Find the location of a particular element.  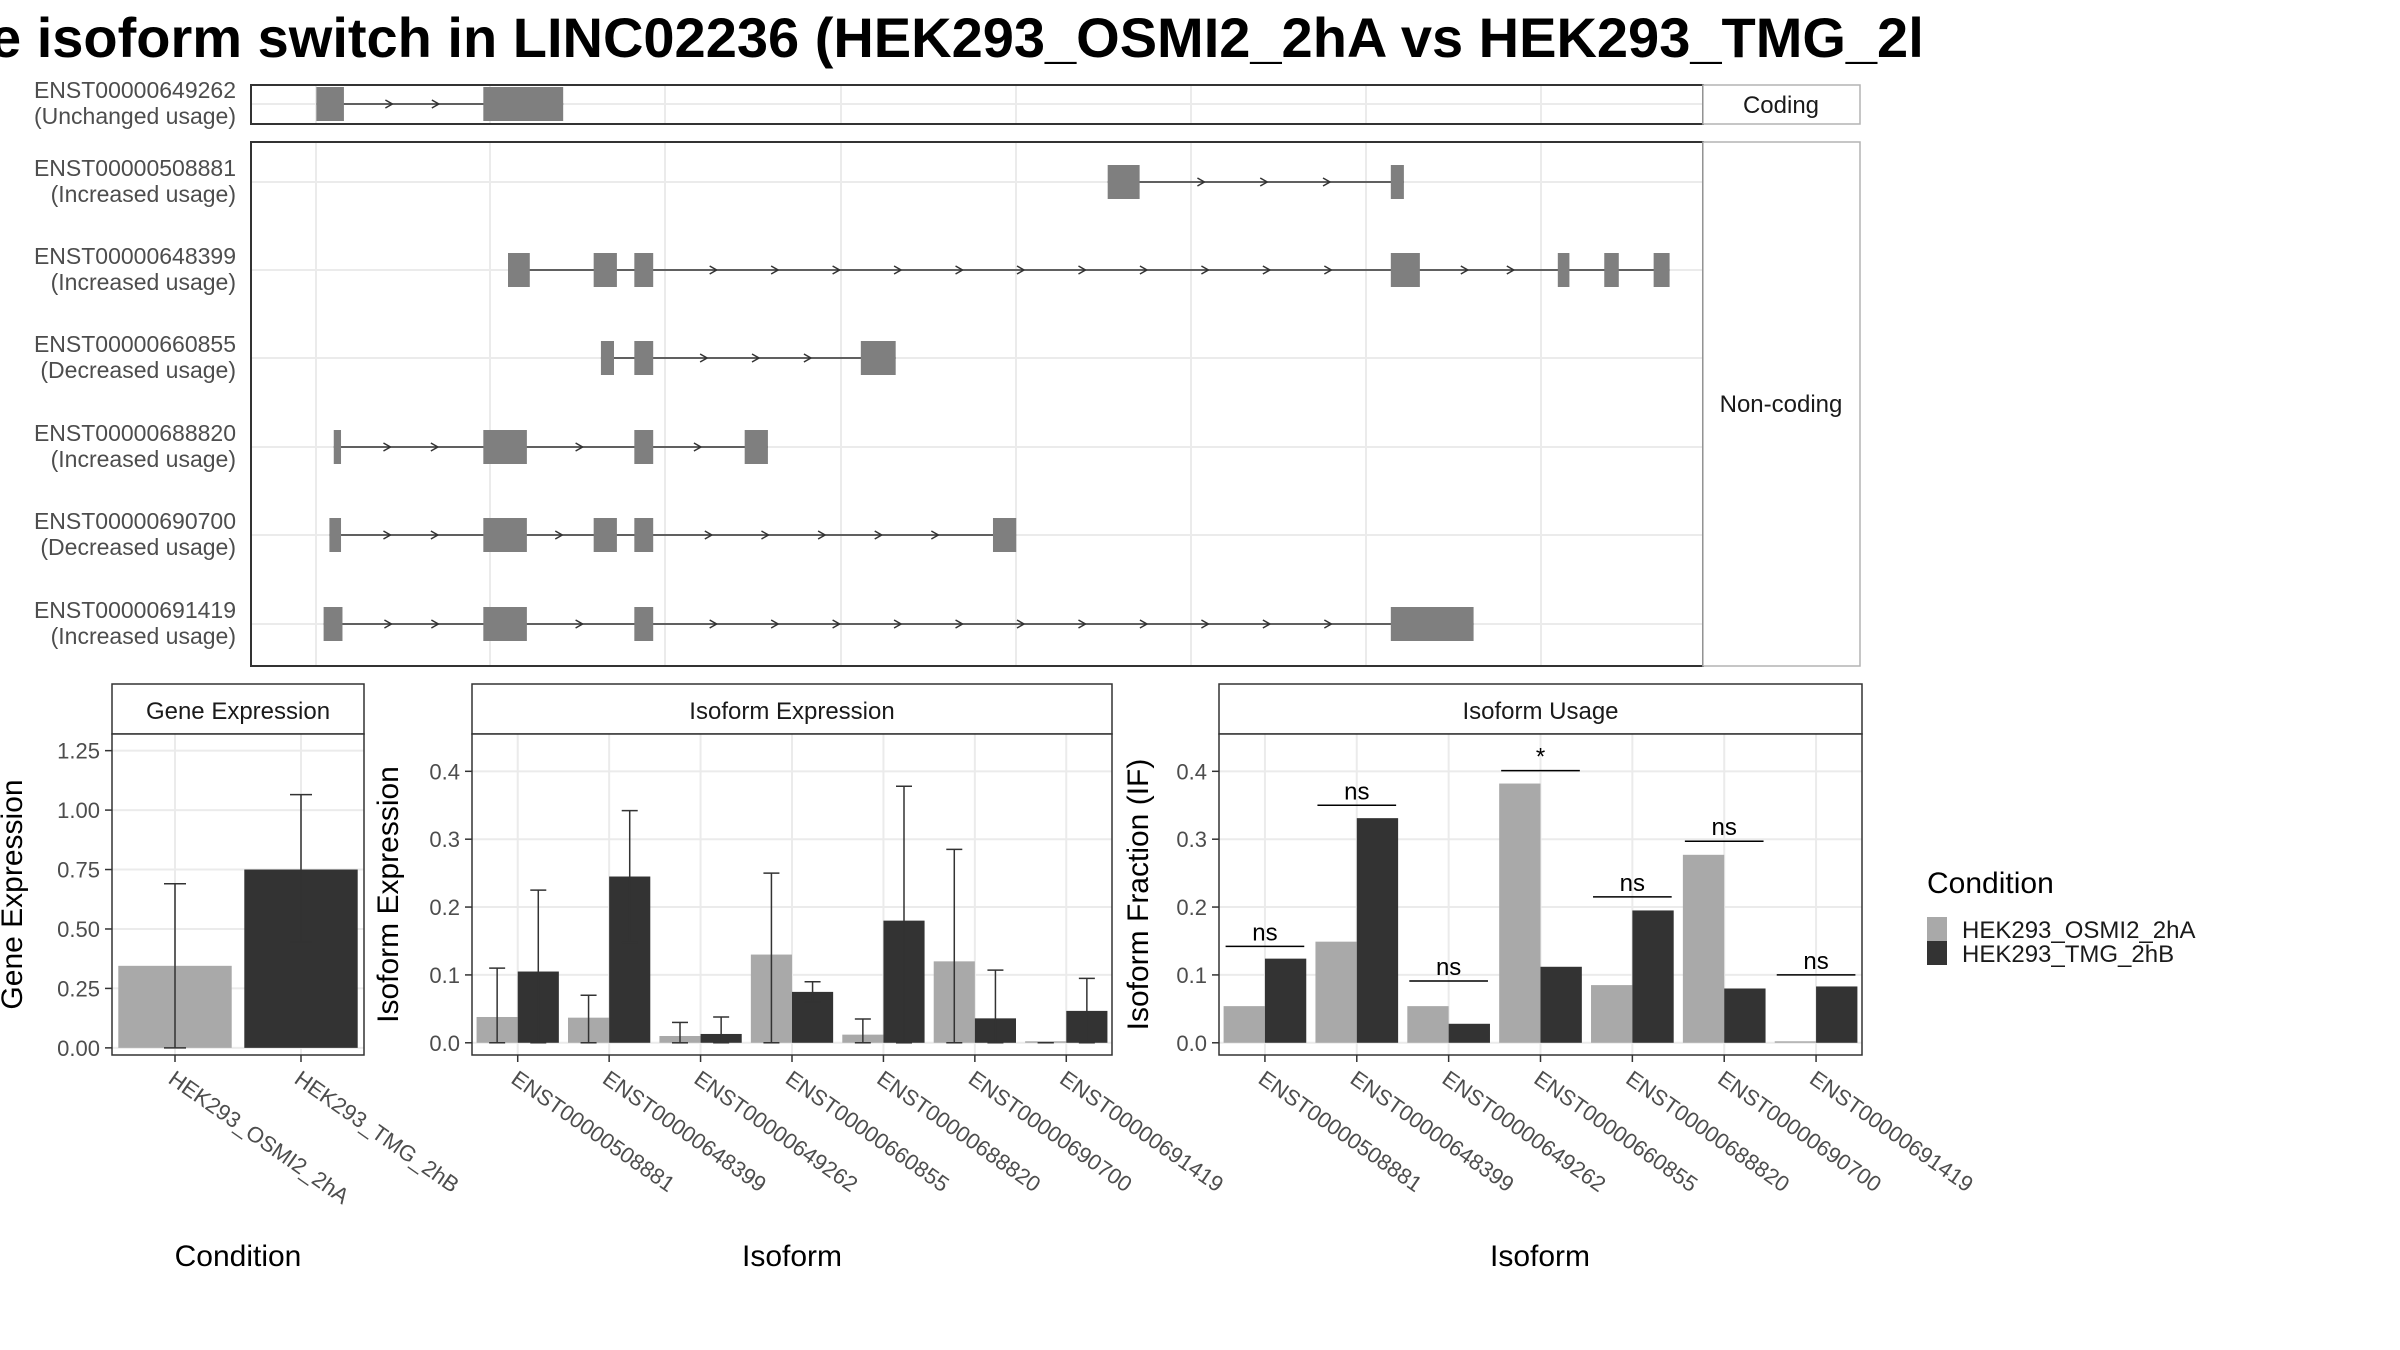

transcript-id: ENST00000691419 is located at coordinates (135, 610).